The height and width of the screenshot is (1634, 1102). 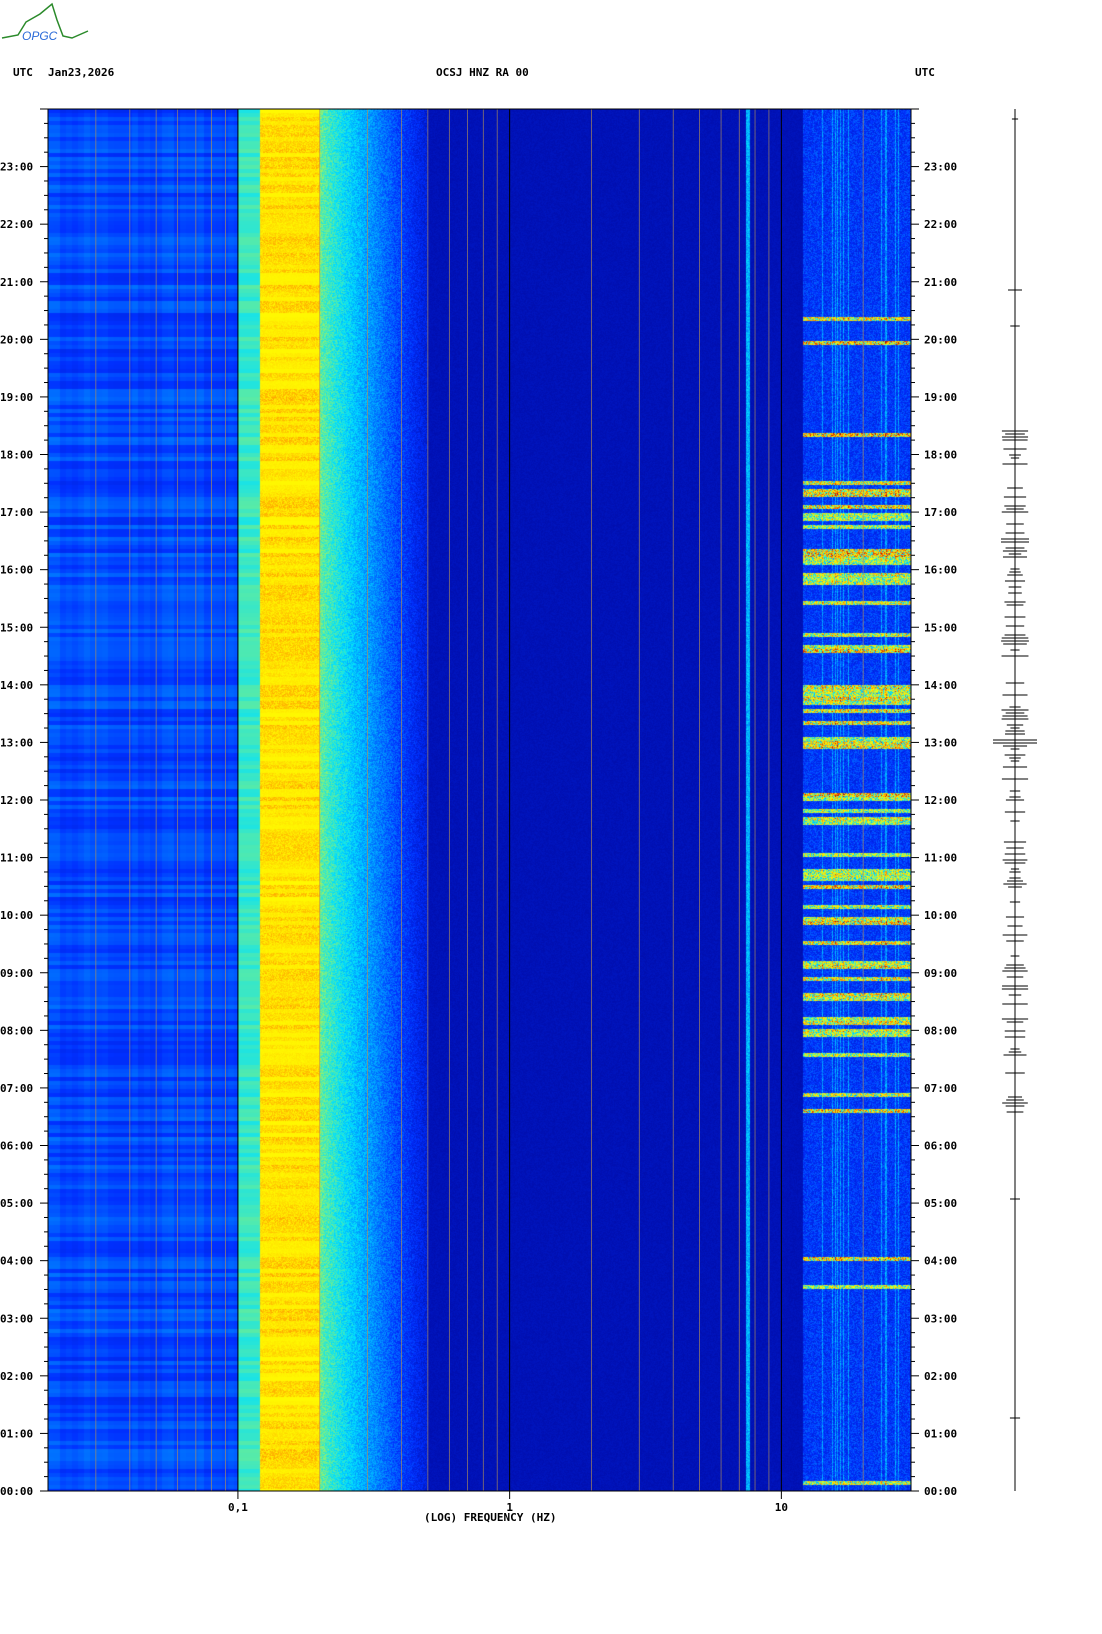 I want to click on y-tick-label-right: 10:00, so click(x=940, y=915).